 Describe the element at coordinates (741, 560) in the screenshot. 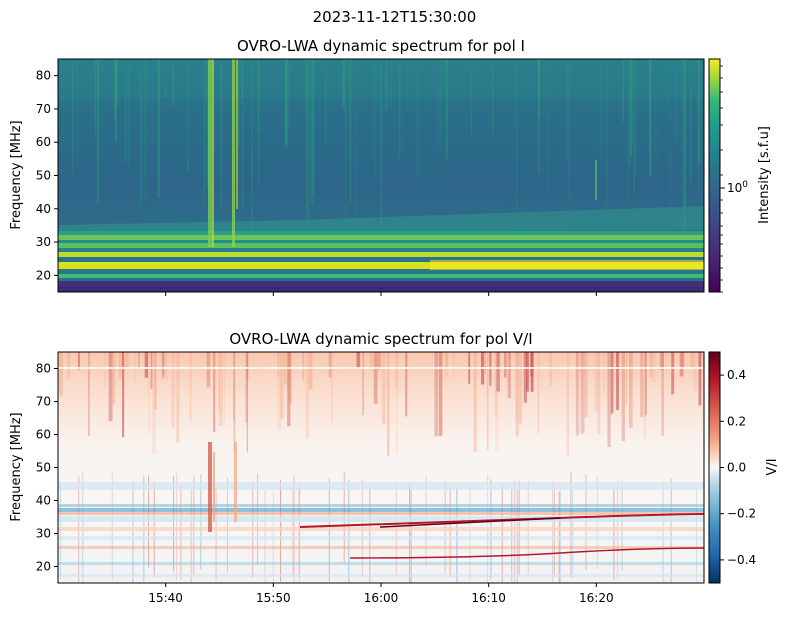

I see `colorbar-v-tick-label: −0.4` at that location.